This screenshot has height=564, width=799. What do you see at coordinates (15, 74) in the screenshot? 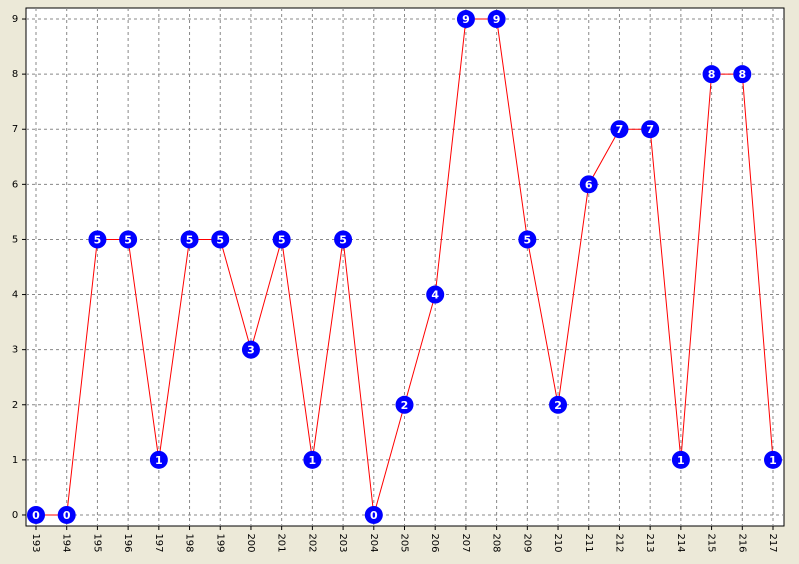
I see `y-tick-label: 8` at bounding box center [15, 74].